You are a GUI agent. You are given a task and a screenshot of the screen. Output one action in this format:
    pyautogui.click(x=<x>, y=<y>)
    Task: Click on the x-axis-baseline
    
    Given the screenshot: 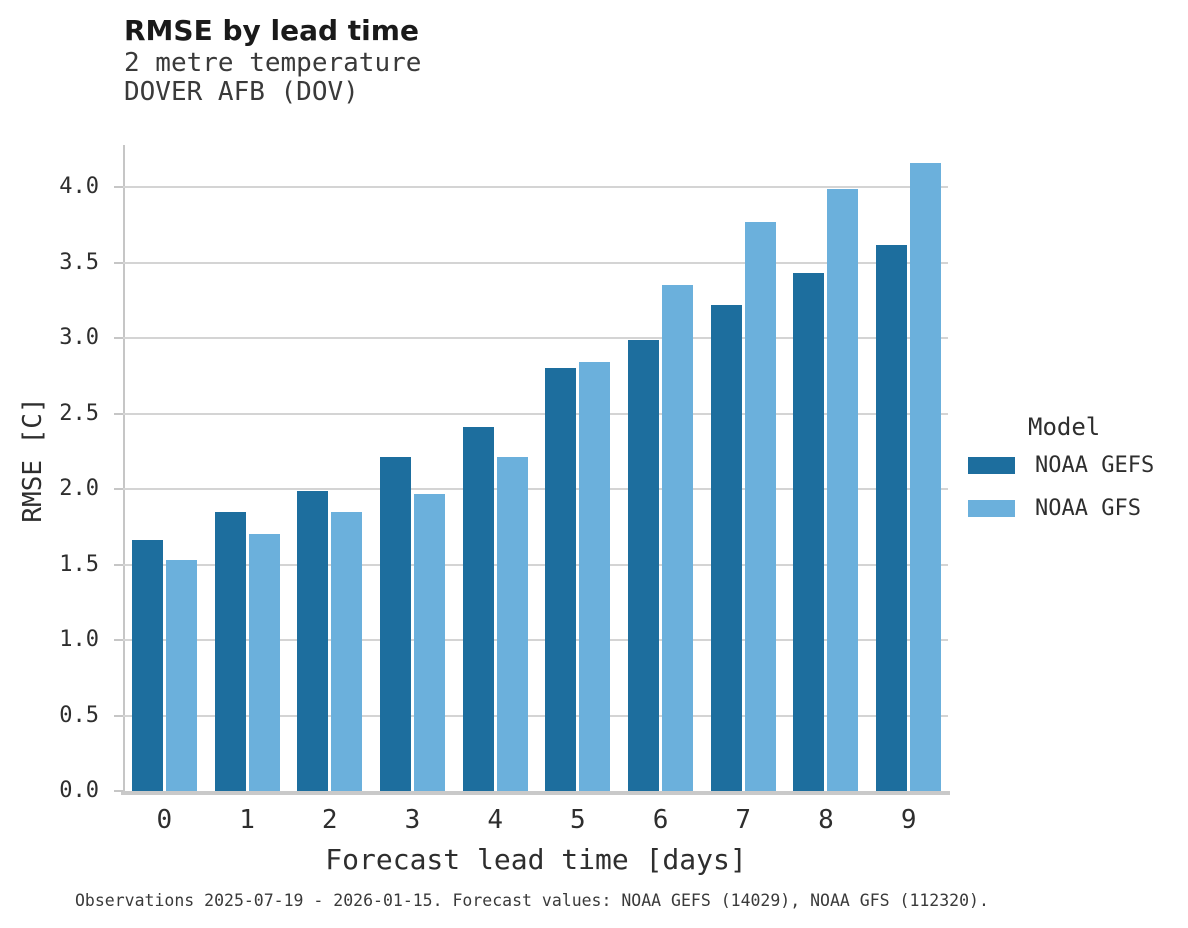 What is the action you would take?
    pyautogui.click(x=535, y=793)
    